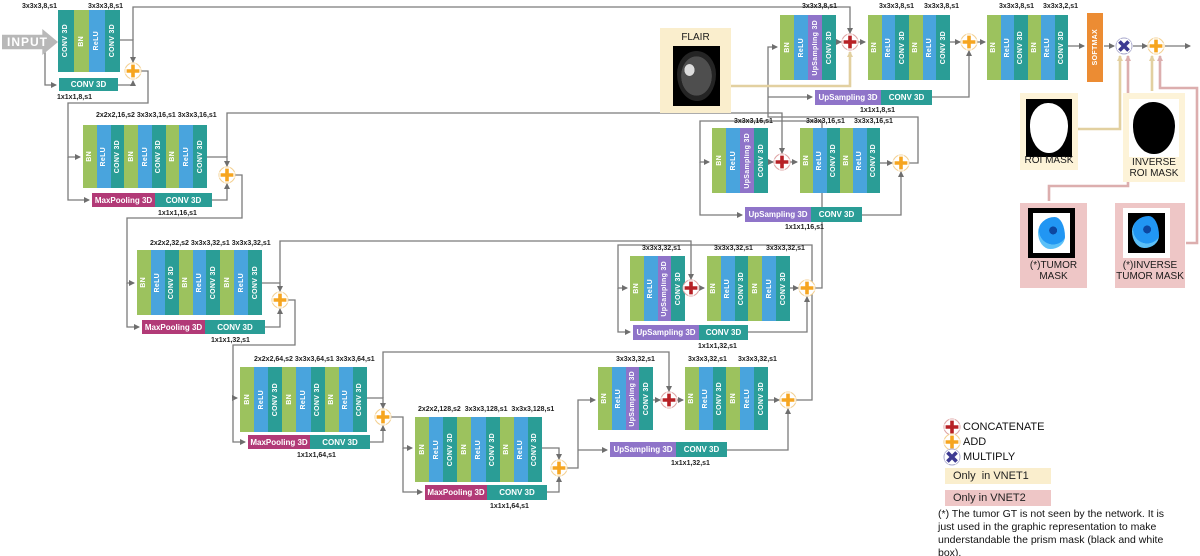  What do you see at coordinates (695, 70) in the screenshot?
I see `flair-image-card: FLAIR` at bounding box center [695, 70].